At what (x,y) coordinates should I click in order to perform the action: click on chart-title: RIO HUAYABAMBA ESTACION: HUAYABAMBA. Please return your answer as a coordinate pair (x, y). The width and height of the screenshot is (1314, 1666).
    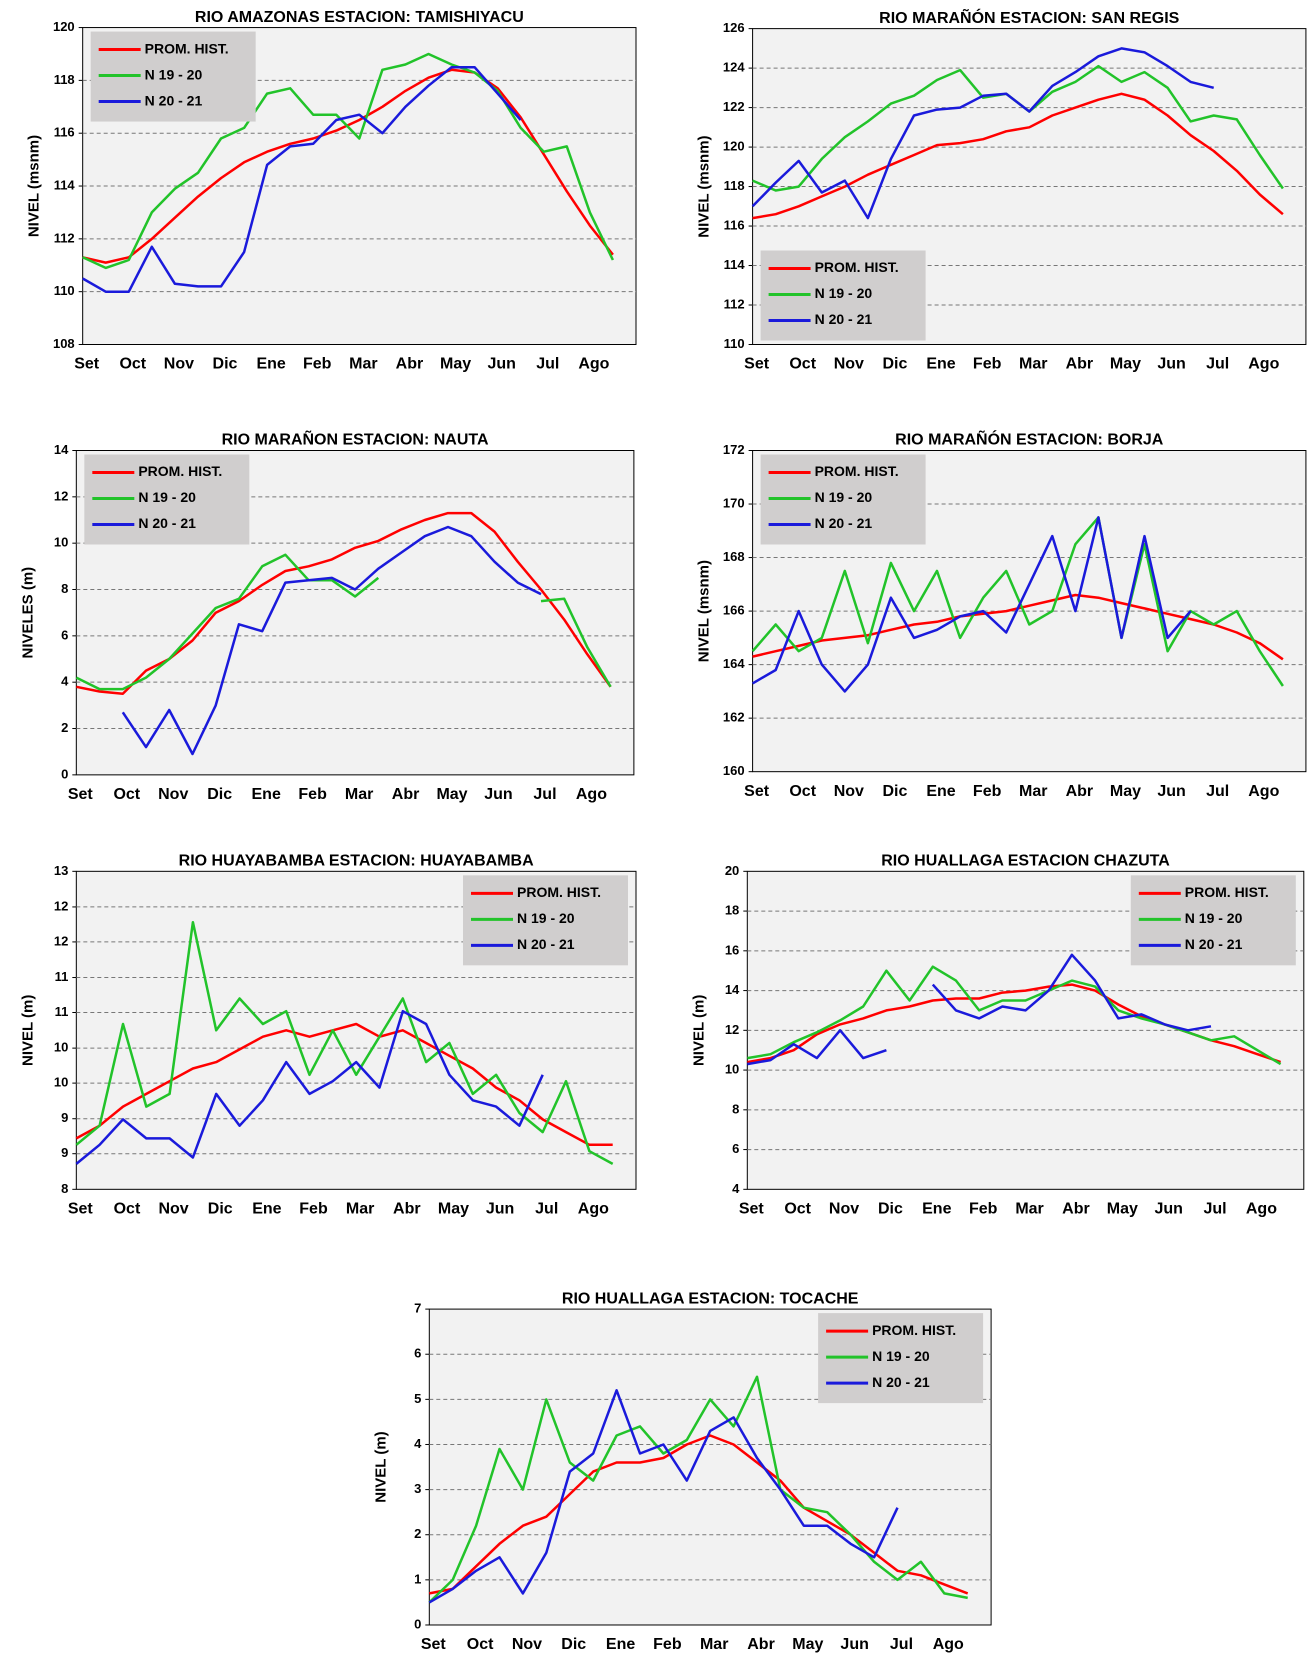
    Looking at the image, I should click on (356, 861).